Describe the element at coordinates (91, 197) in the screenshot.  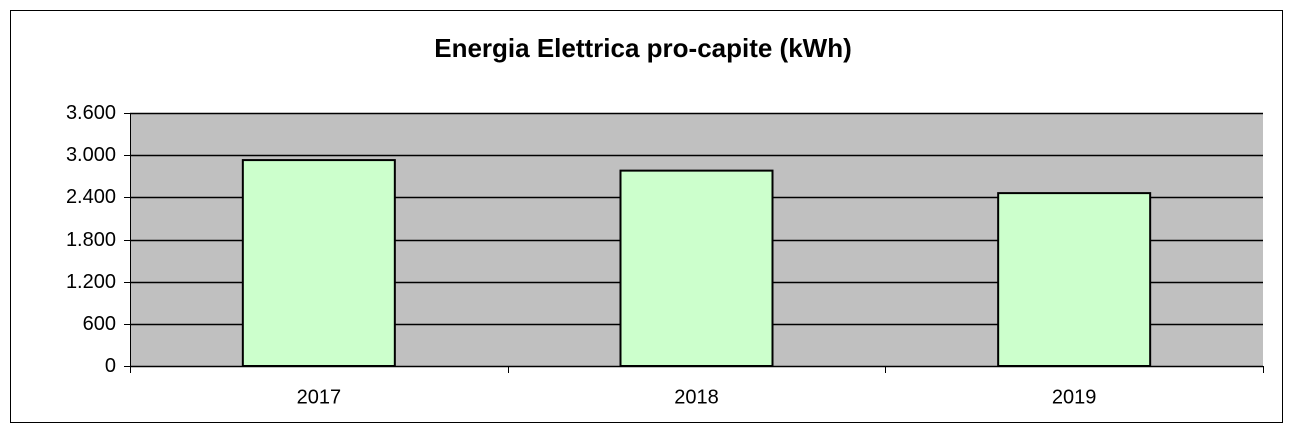
I see `y-tick-label: 2.400` at that location.